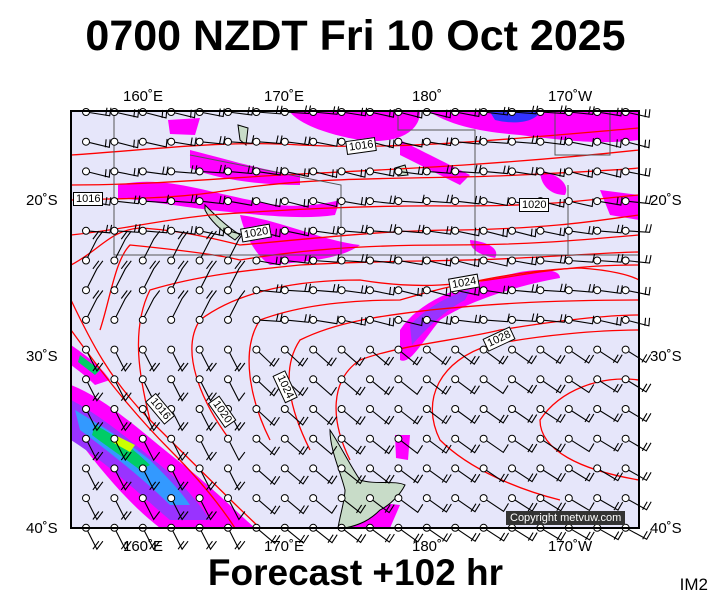  Describe the element at coordinates (666, 200) in the screenshot. I see `lat-label-right: 20˚S` at that location.